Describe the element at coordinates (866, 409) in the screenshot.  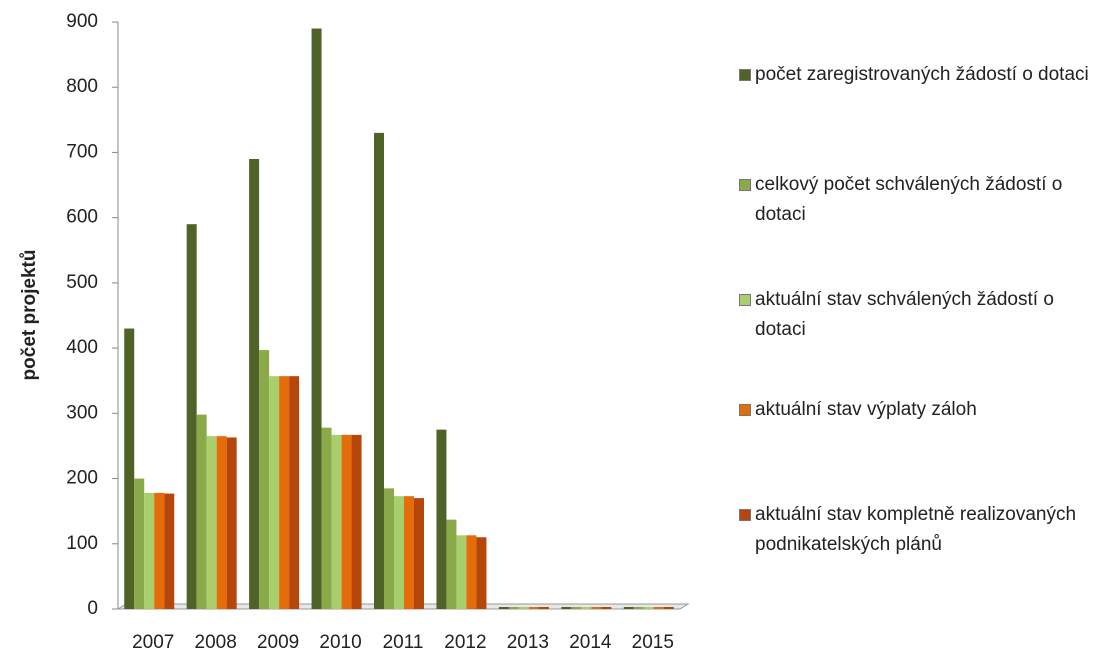
I see `legend-label: aktuální stav výplaty záloh` at that location.